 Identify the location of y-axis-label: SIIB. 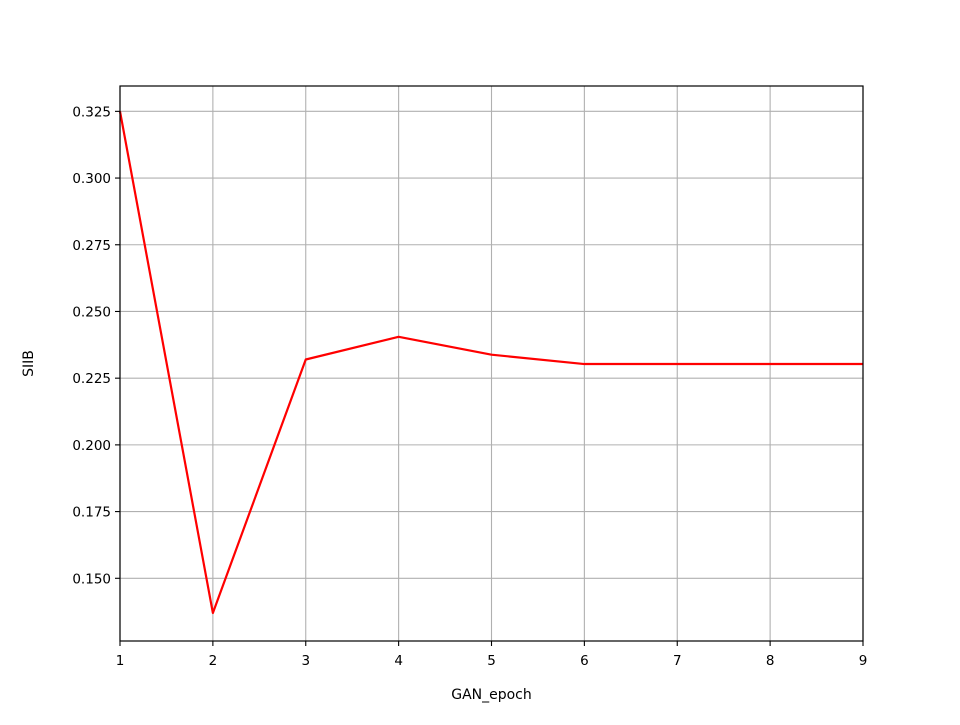
(29, 363).